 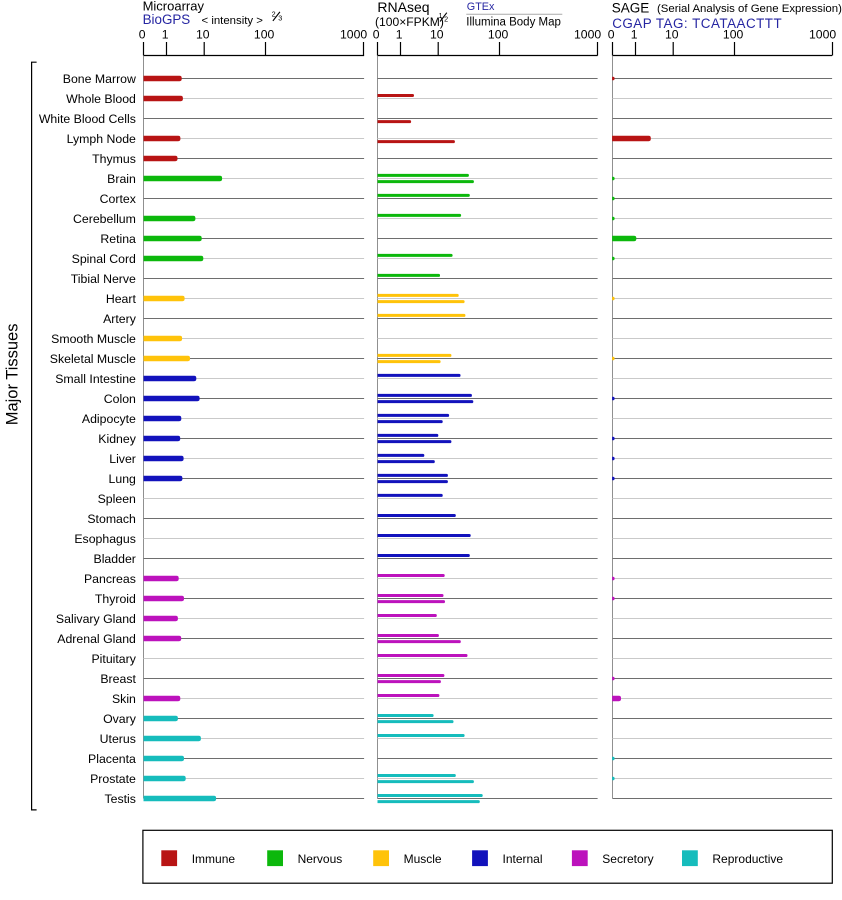 I want to click on svg-text: Testis, so click(x=119, y=799).